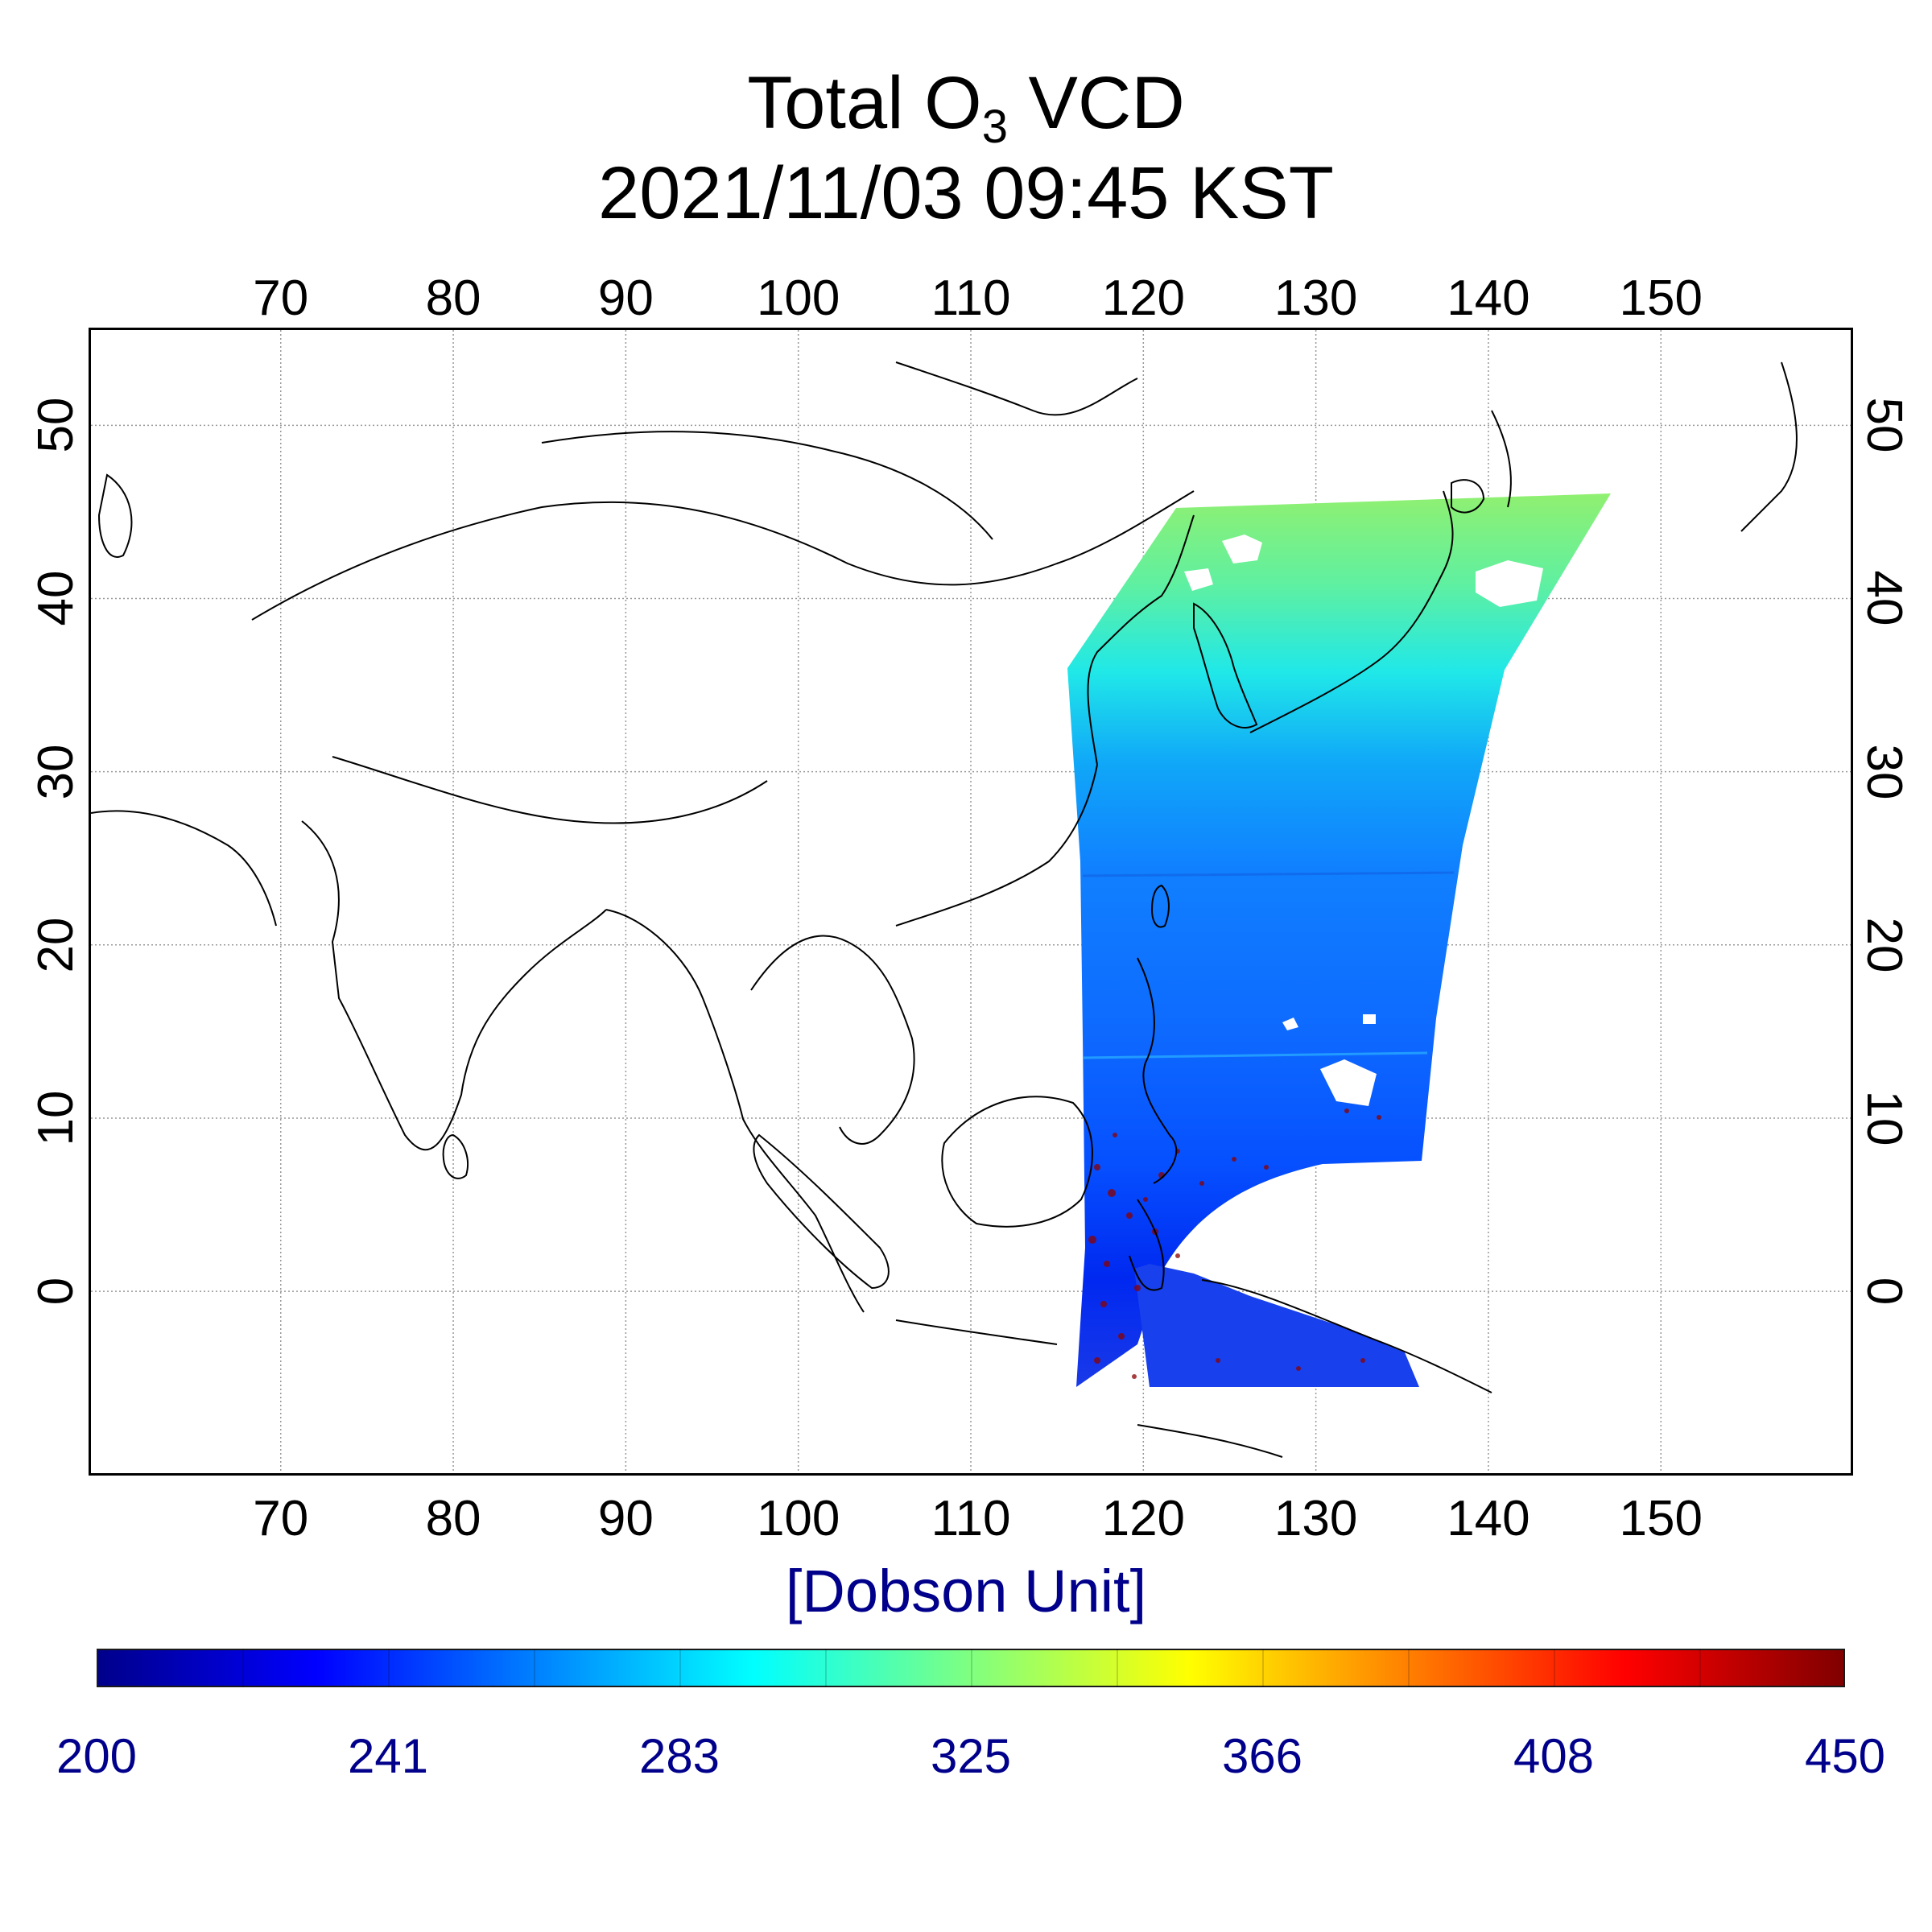  I want to click on coastline-korea, so click(1225, 665).